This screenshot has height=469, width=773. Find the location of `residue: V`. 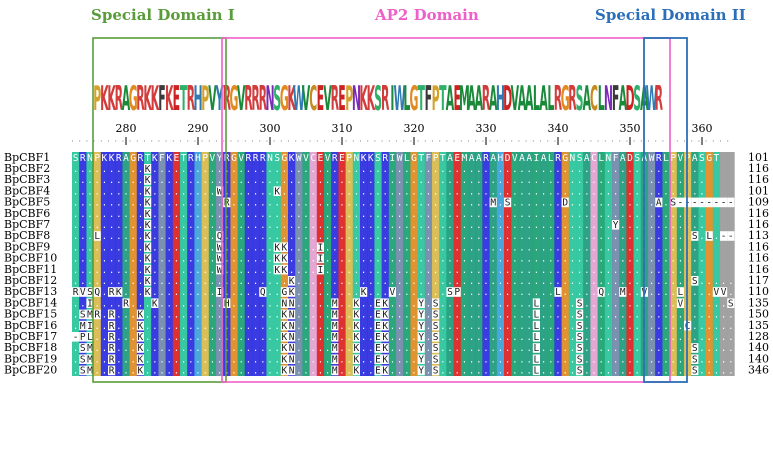

residue: V is located at coordinates (717, 292).